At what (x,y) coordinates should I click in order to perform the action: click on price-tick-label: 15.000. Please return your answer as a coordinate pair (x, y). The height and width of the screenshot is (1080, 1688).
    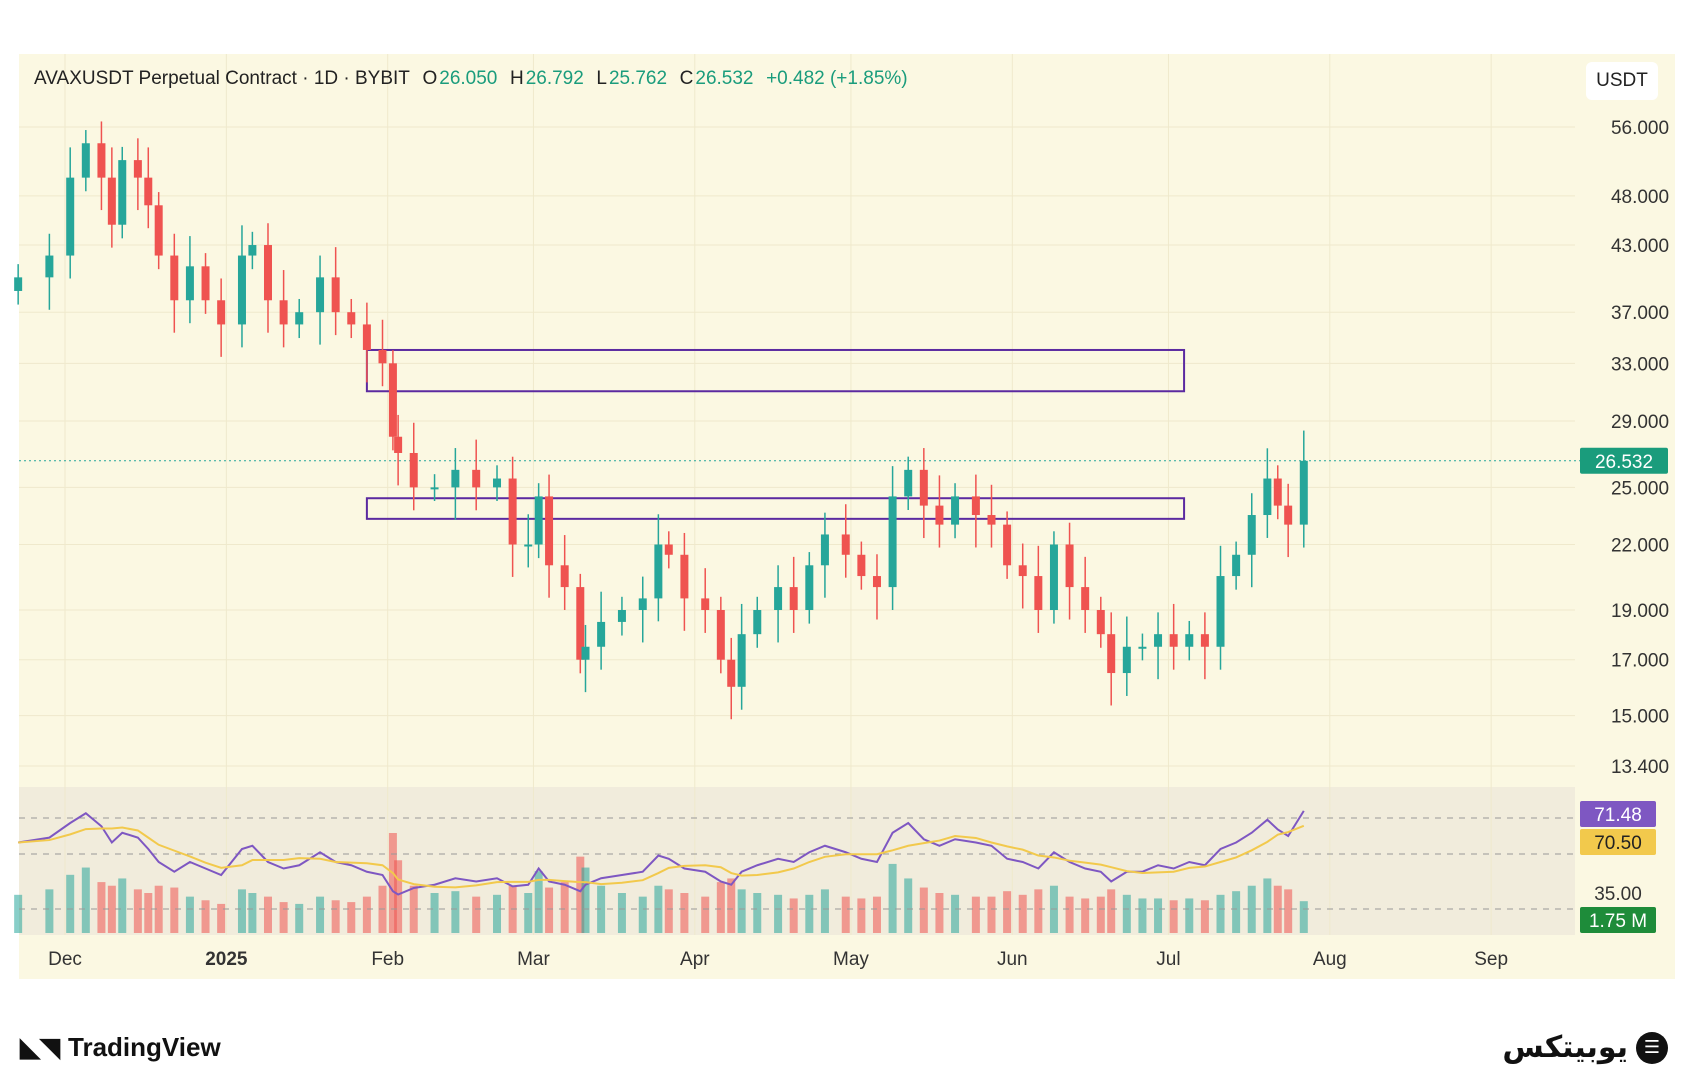
    Looking at the image, I should click on (1640, 717).